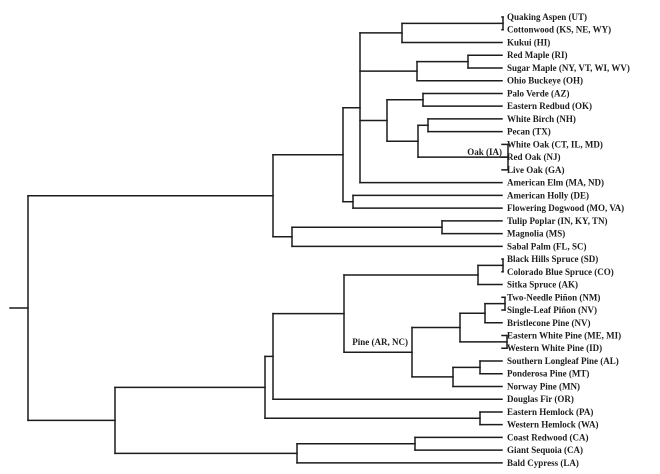 The height and width of the screenshot is (474, 660). What do you see at coordinates (555, 144) in the screenshot?
I see `leaf-label: White Oak (CT, IL, MD)` at bounding box center [555, 144].